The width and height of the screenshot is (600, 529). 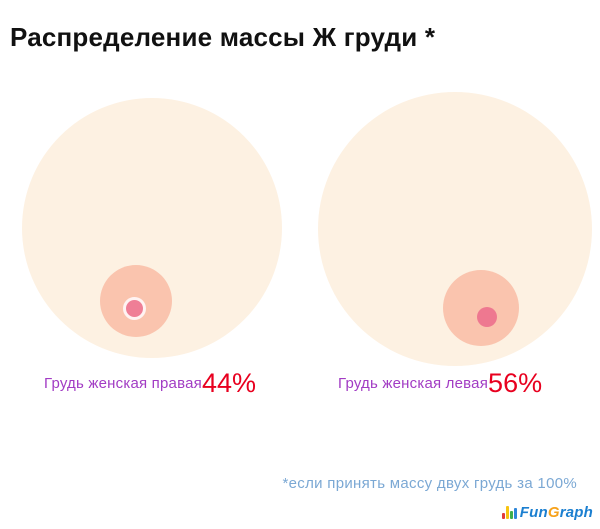 I want to click on chart-title: Распределение массы Ж груди *, so click(x=223, y=37).